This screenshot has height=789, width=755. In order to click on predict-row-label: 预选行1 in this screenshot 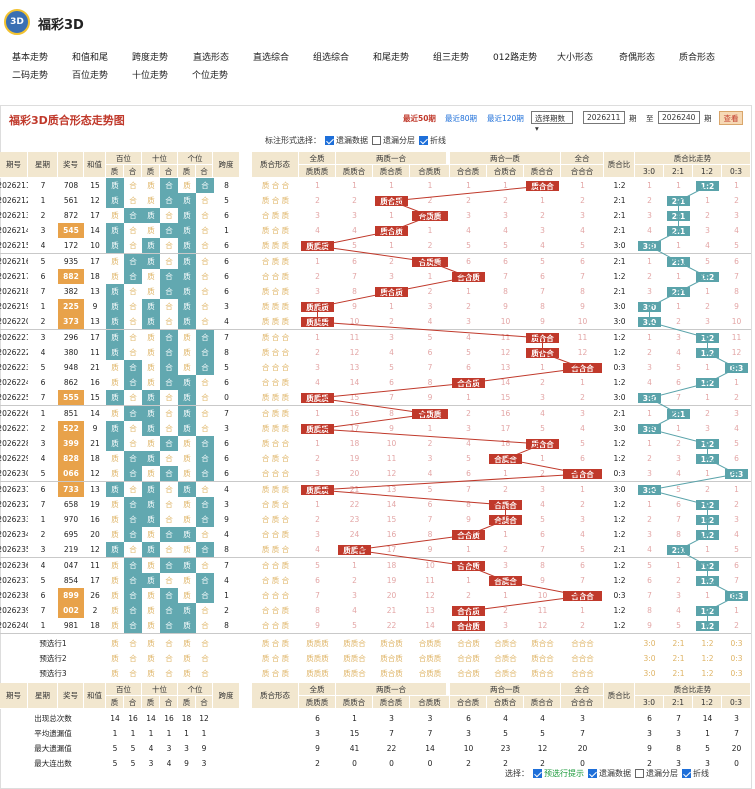, I will do `click(53, 643)`.